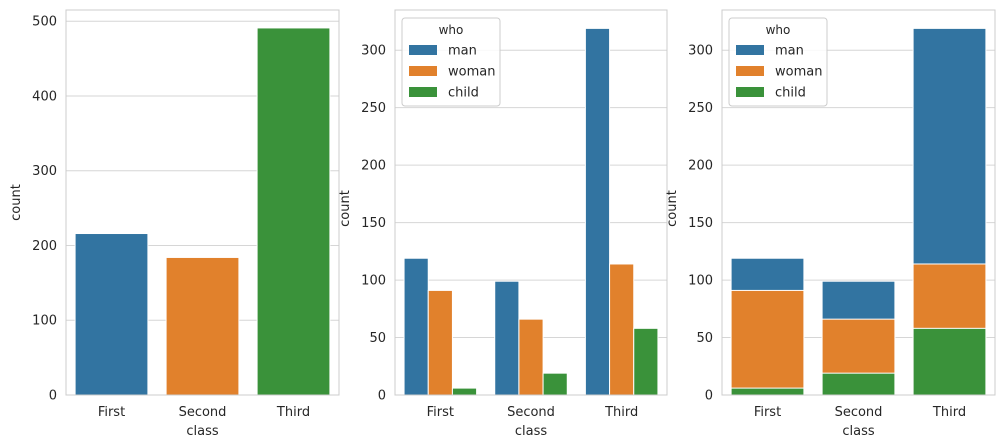  Describe the element at coordinates (202, 326) in the screenshot. I see `bar-second` at that location.